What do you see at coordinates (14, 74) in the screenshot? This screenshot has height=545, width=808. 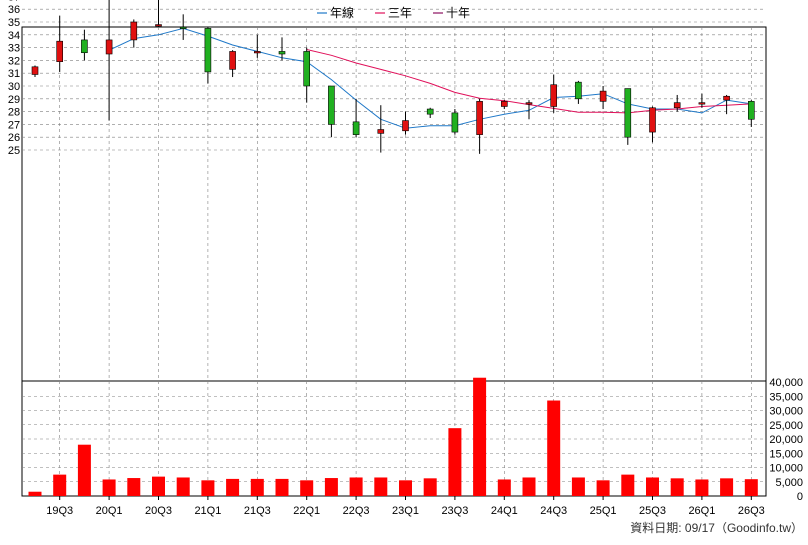 I see `price-tick-label: 31` at bounding box center [14, 74].